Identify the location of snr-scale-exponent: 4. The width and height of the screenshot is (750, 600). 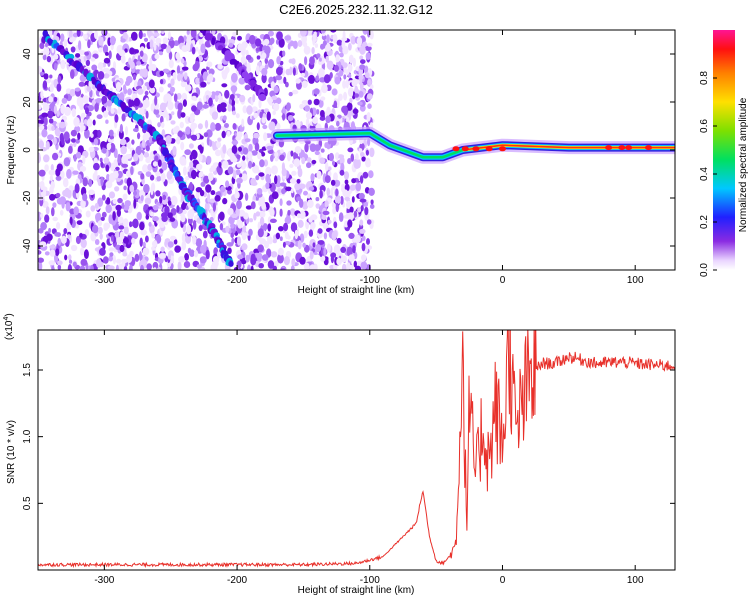
(6, 319).